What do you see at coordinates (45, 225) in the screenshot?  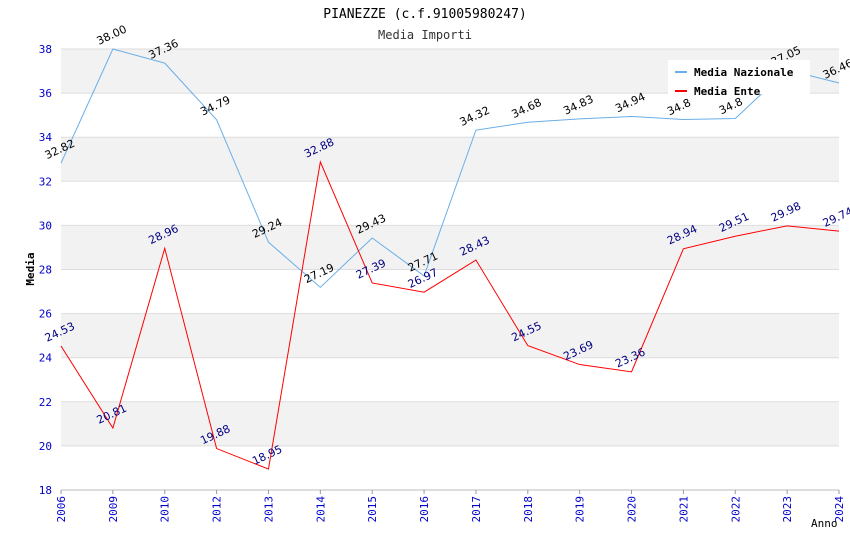 I see `y-tick-label: 30` at bounding box center [45, 225].